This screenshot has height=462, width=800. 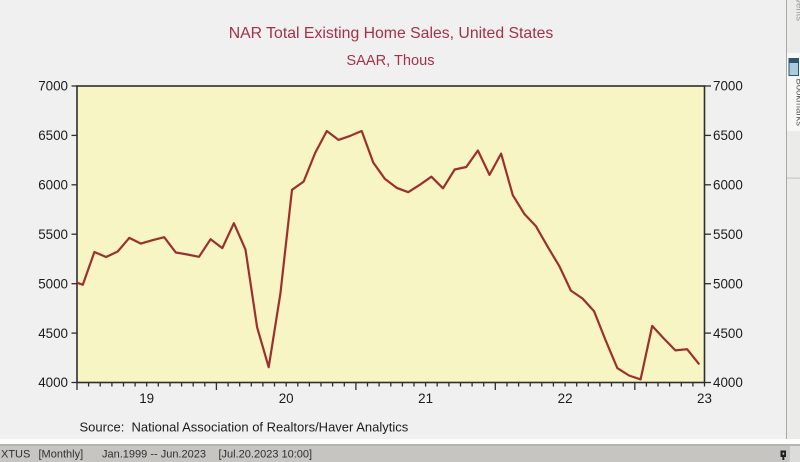 I want to click on svg-text: XTUS, so click(x=15, y=455).